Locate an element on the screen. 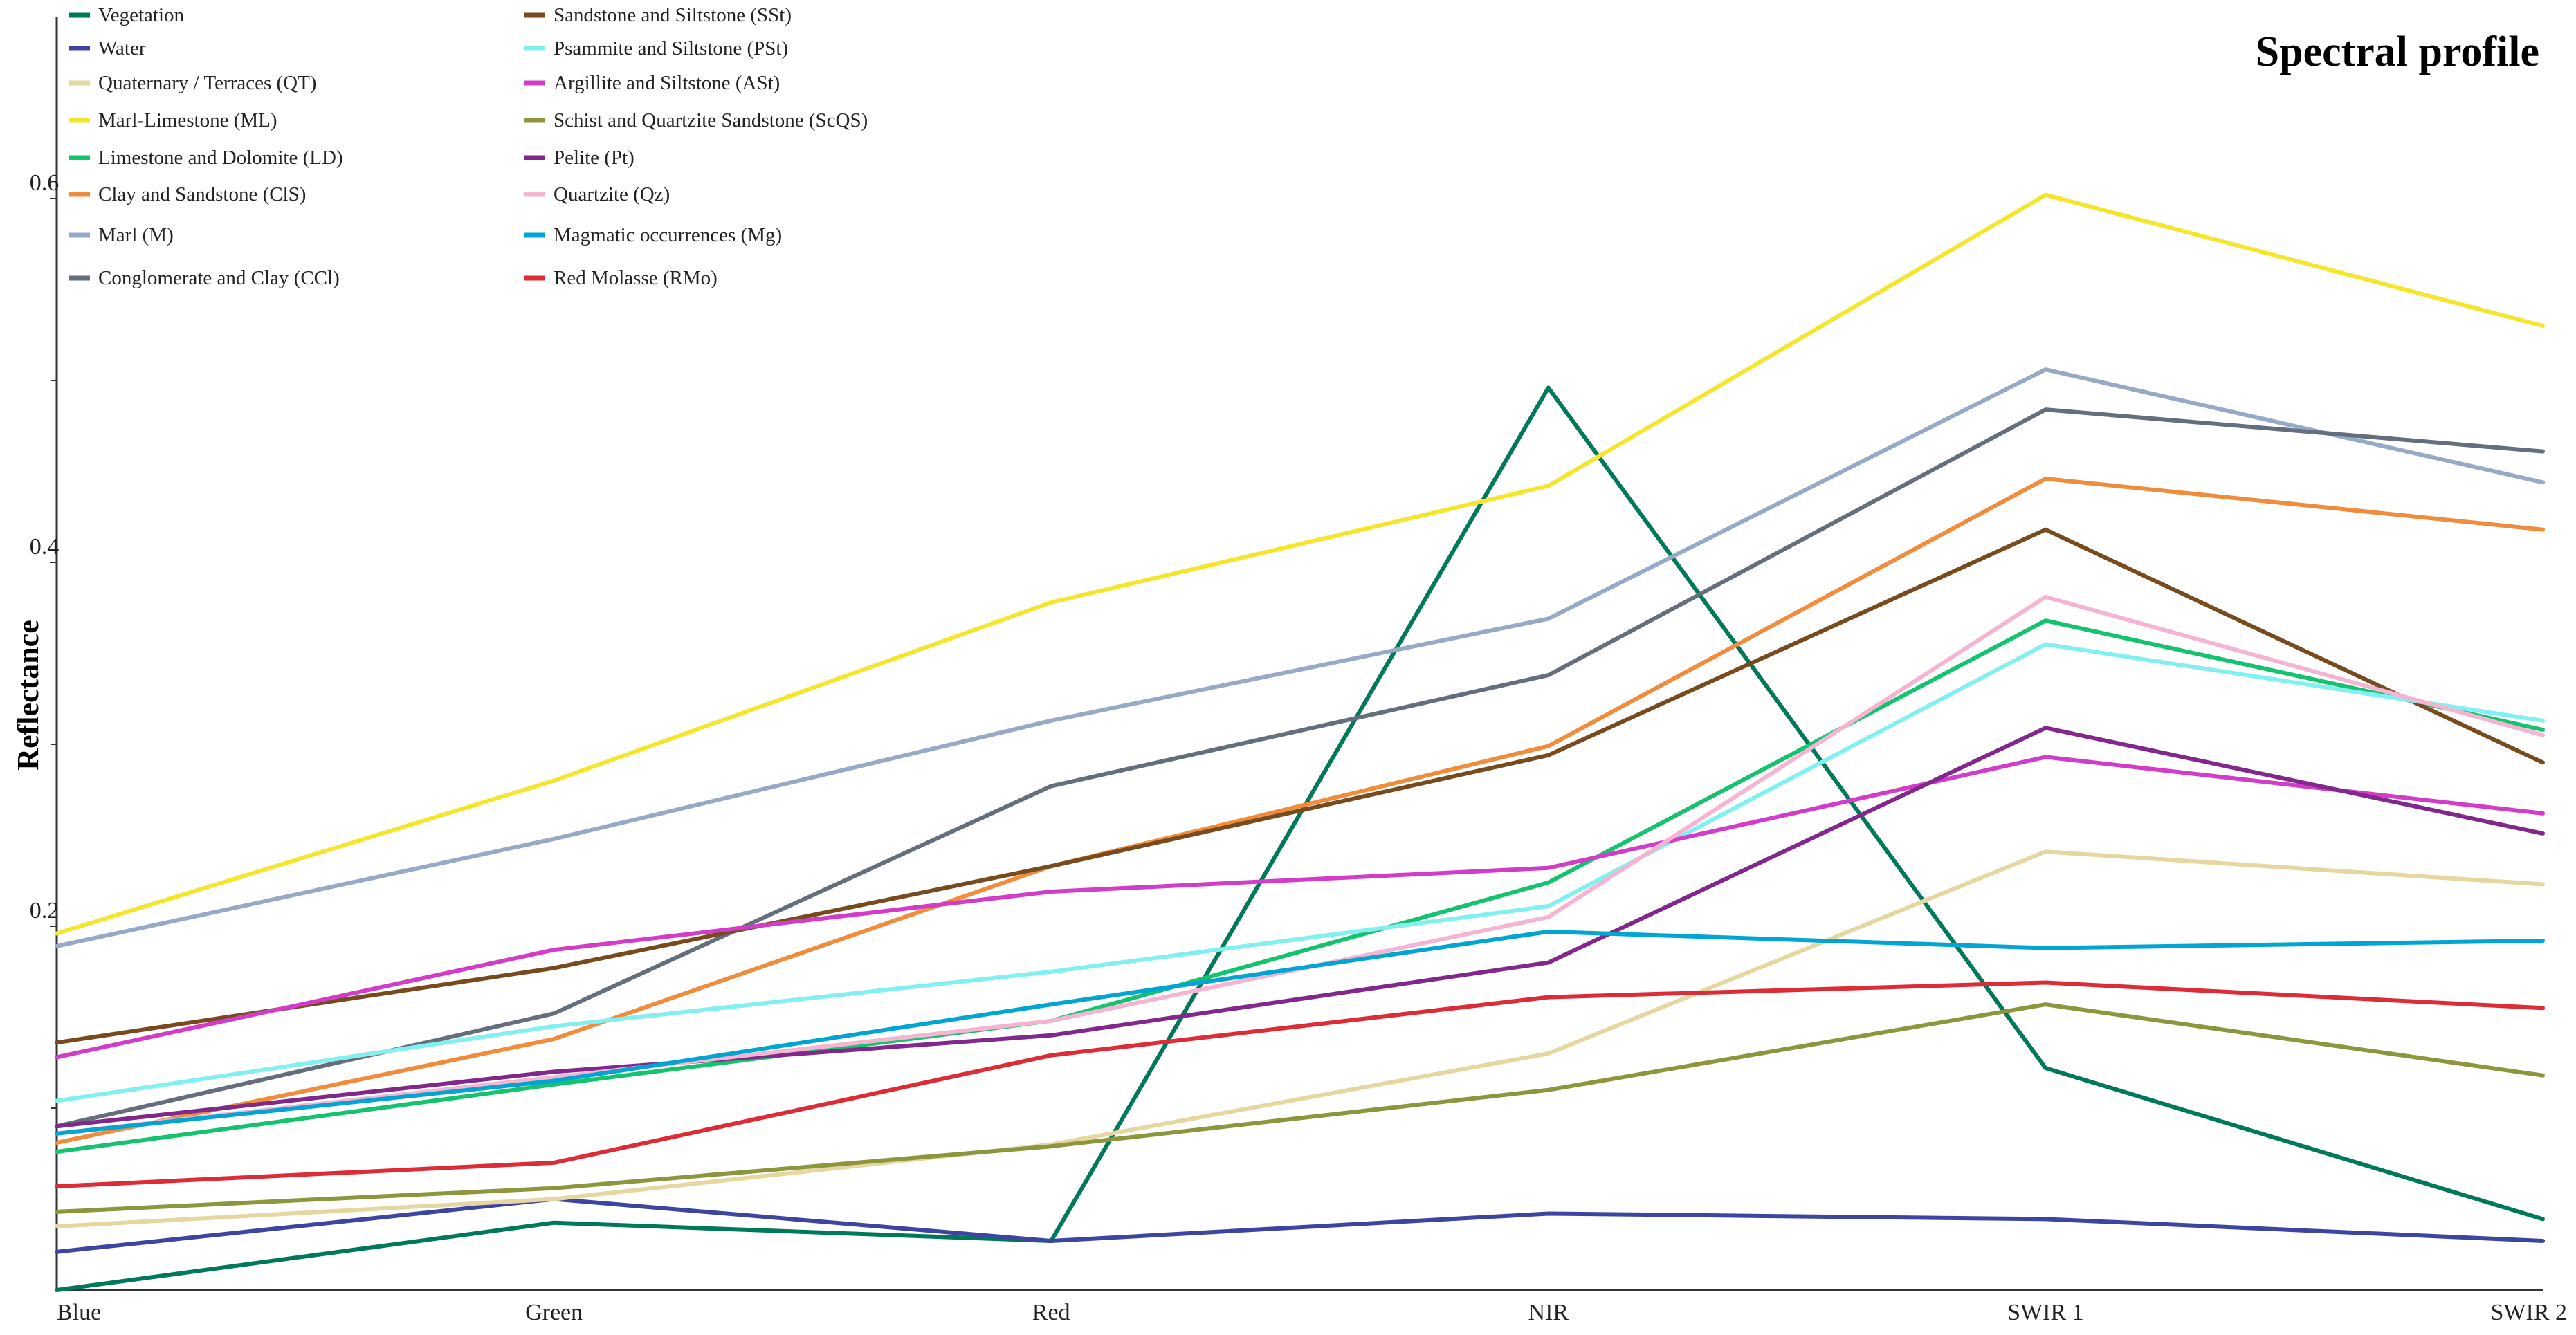 This screenshot has width=2576, height=1335. y-tick-label: 0.2 is located at coordinates (45, 910).